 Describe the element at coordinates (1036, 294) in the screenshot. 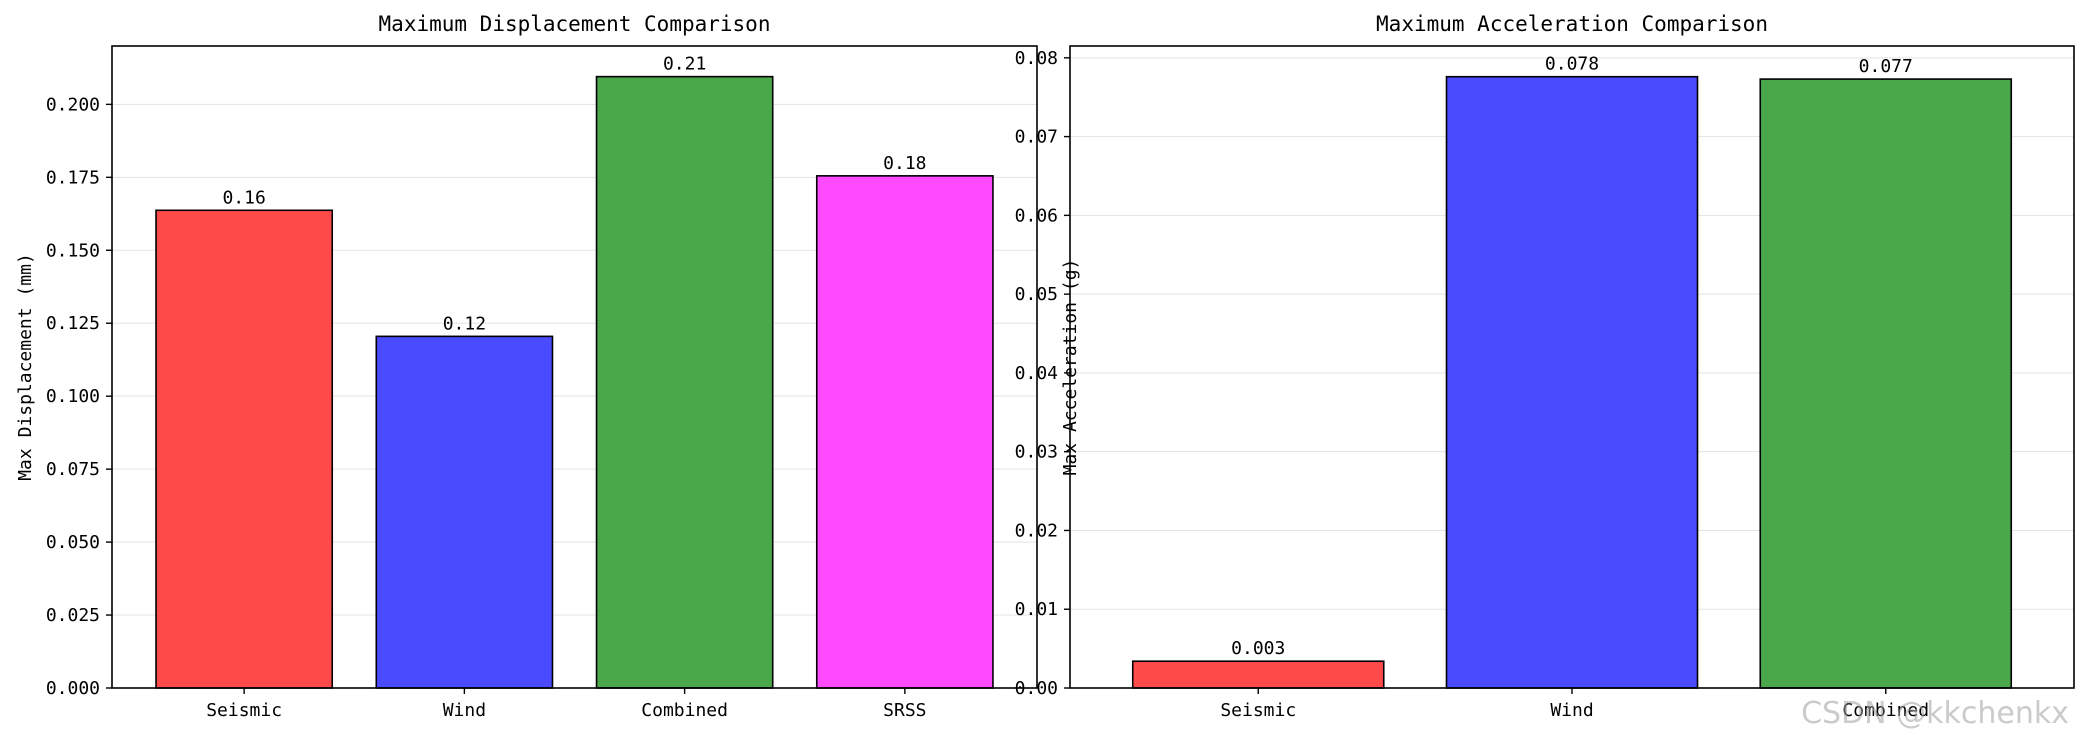

I see `y-tick-label-5: 0.05` at that location.